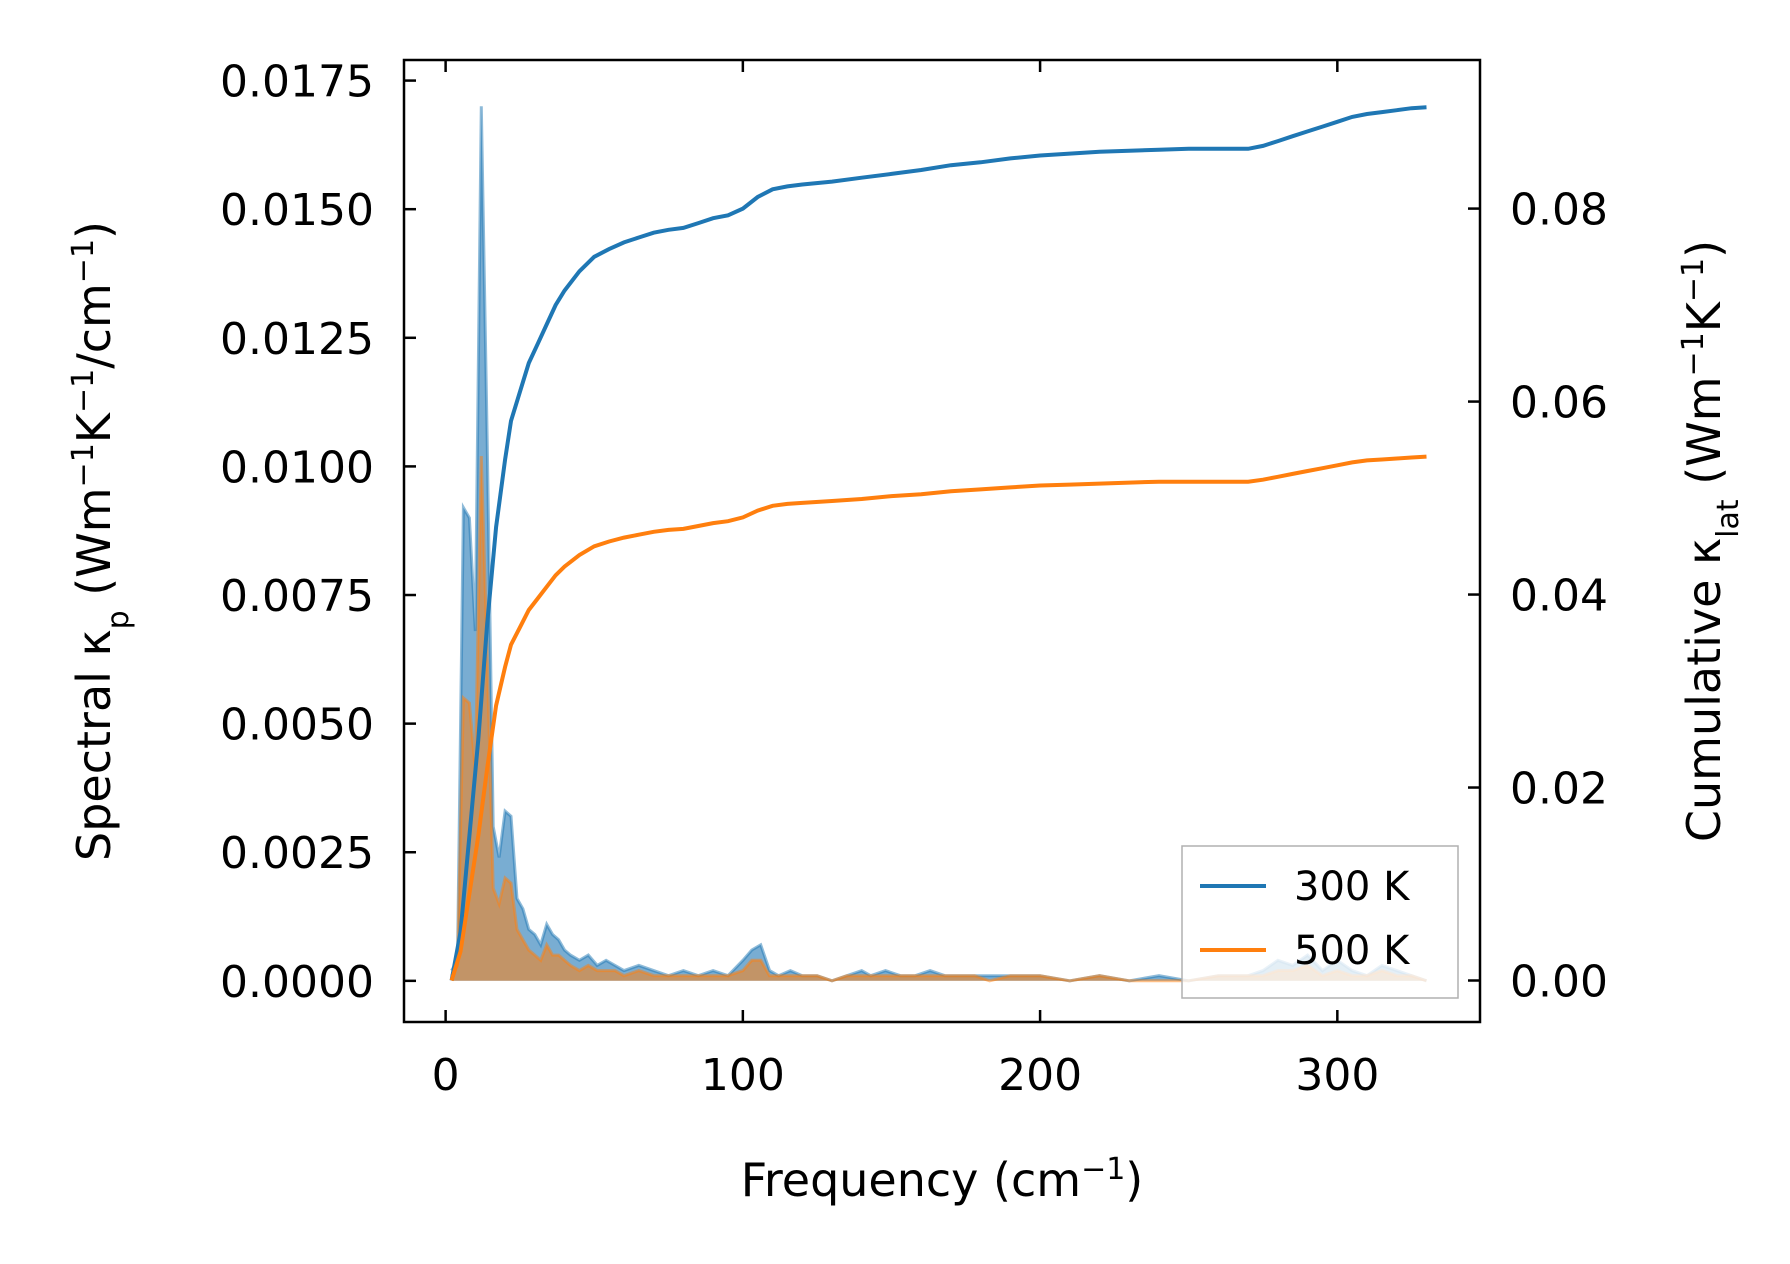  I want to click on right-y-tick-label: 0.04, so click(1559, 596).